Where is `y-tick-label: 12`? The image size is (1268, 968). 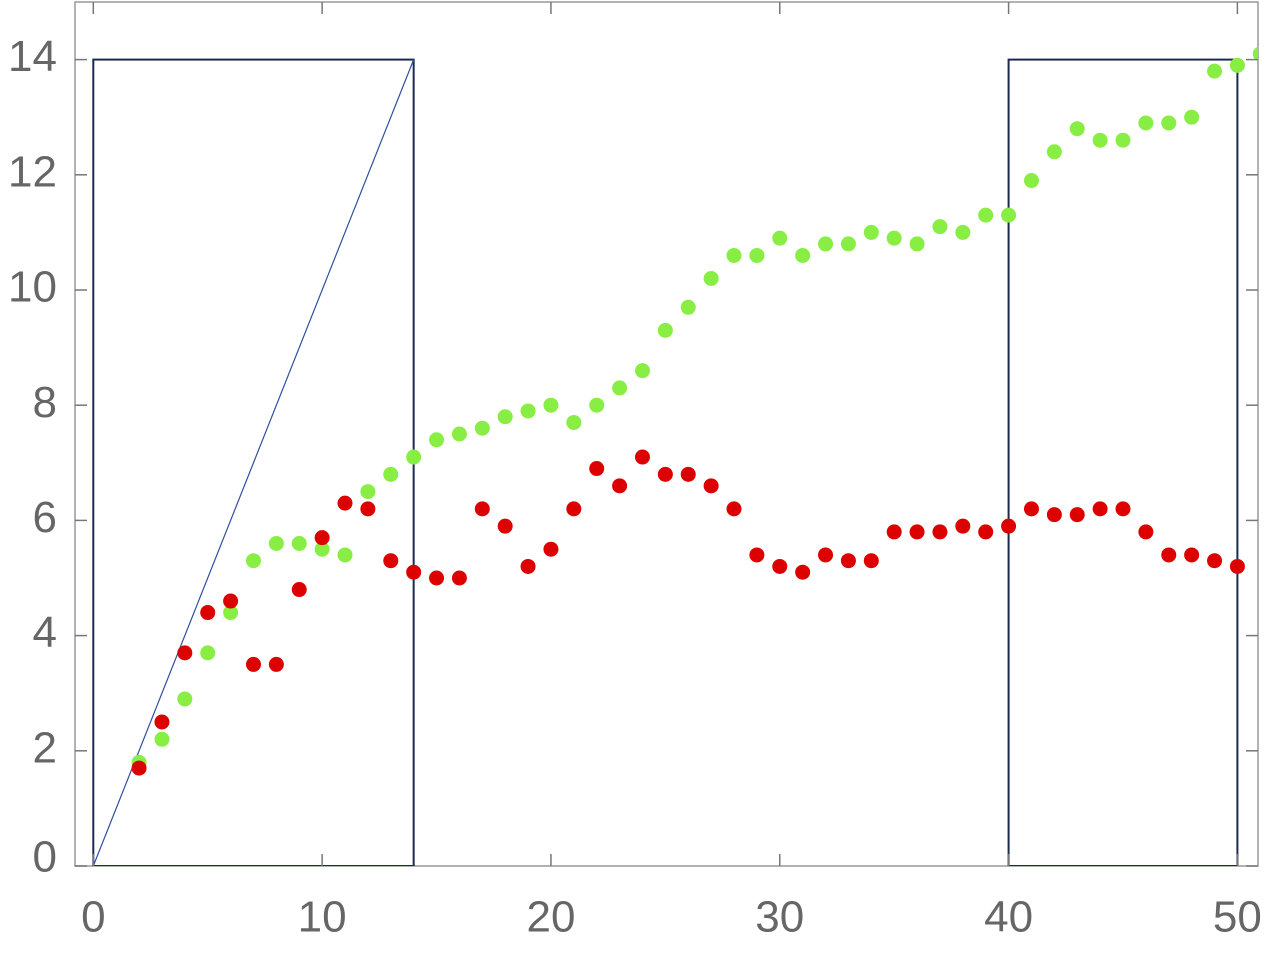
y-tick-label: 12 is located at coordinates (32, 171).